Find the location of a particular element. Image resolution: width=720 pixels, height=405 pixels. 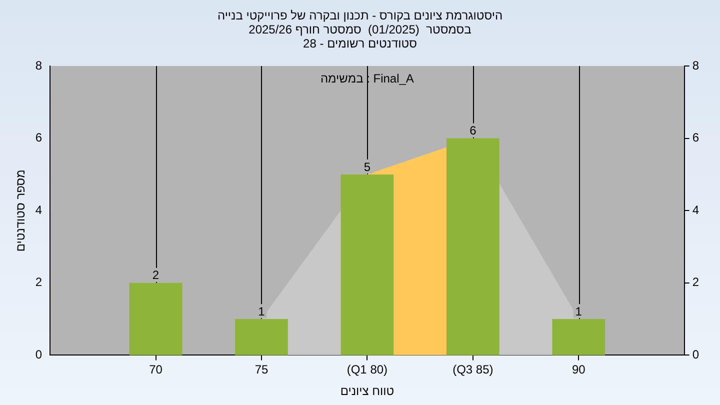

y2-tick-label: 0 is located at coordinates (696, 355).